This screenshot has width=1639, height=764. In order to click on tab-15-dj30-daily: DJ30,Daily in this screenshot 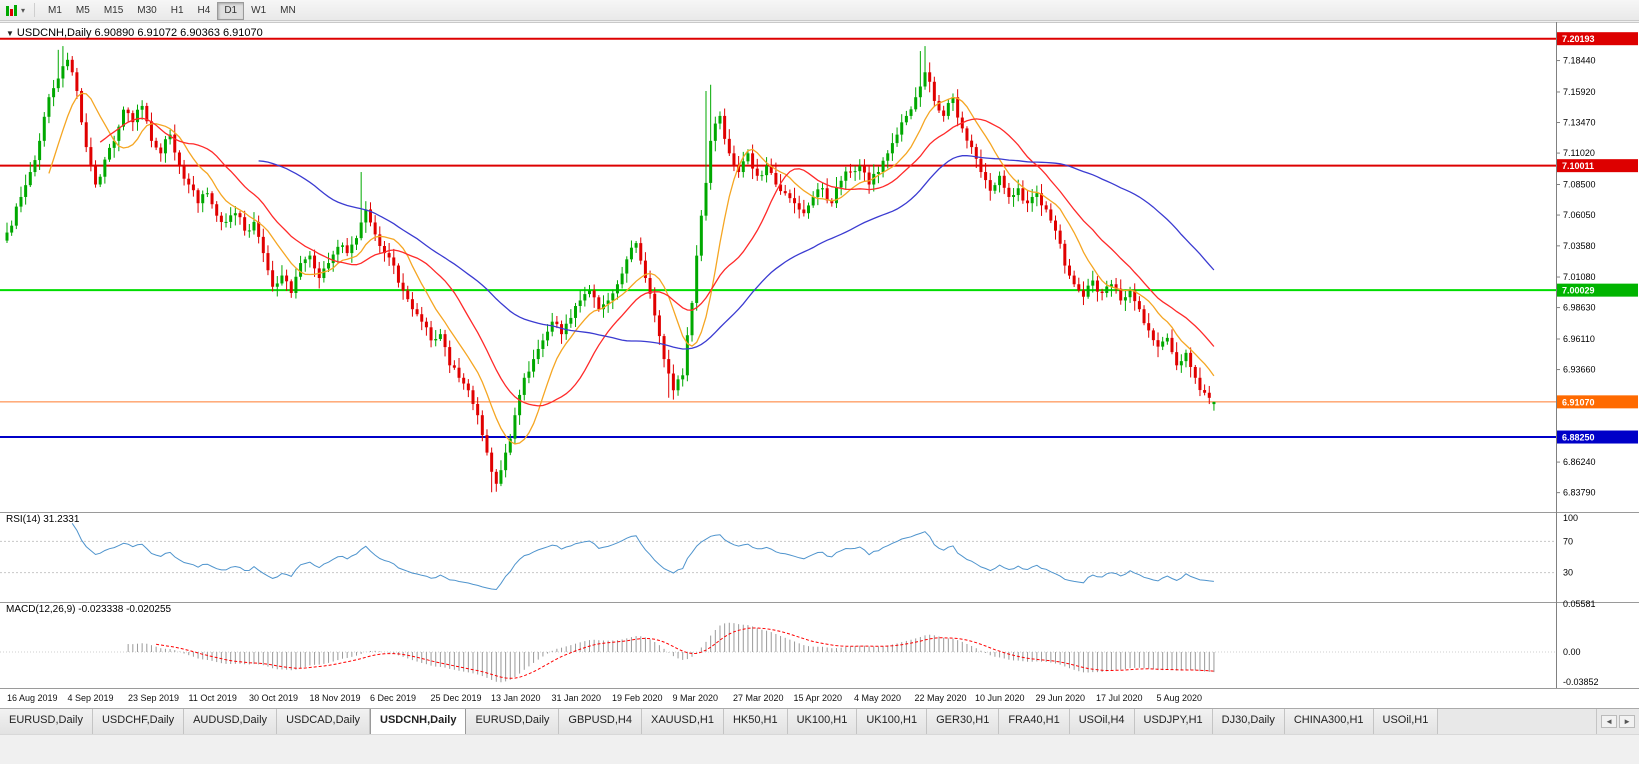, I will do `click(1248, 721)`.